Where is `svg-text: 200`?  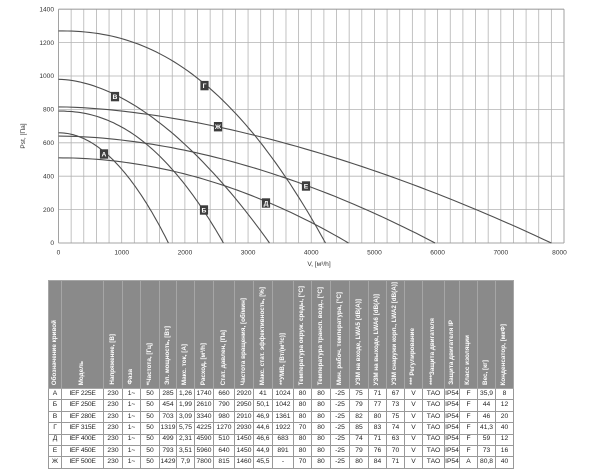 svg-text: 200 is located at coordinates (48, 210).